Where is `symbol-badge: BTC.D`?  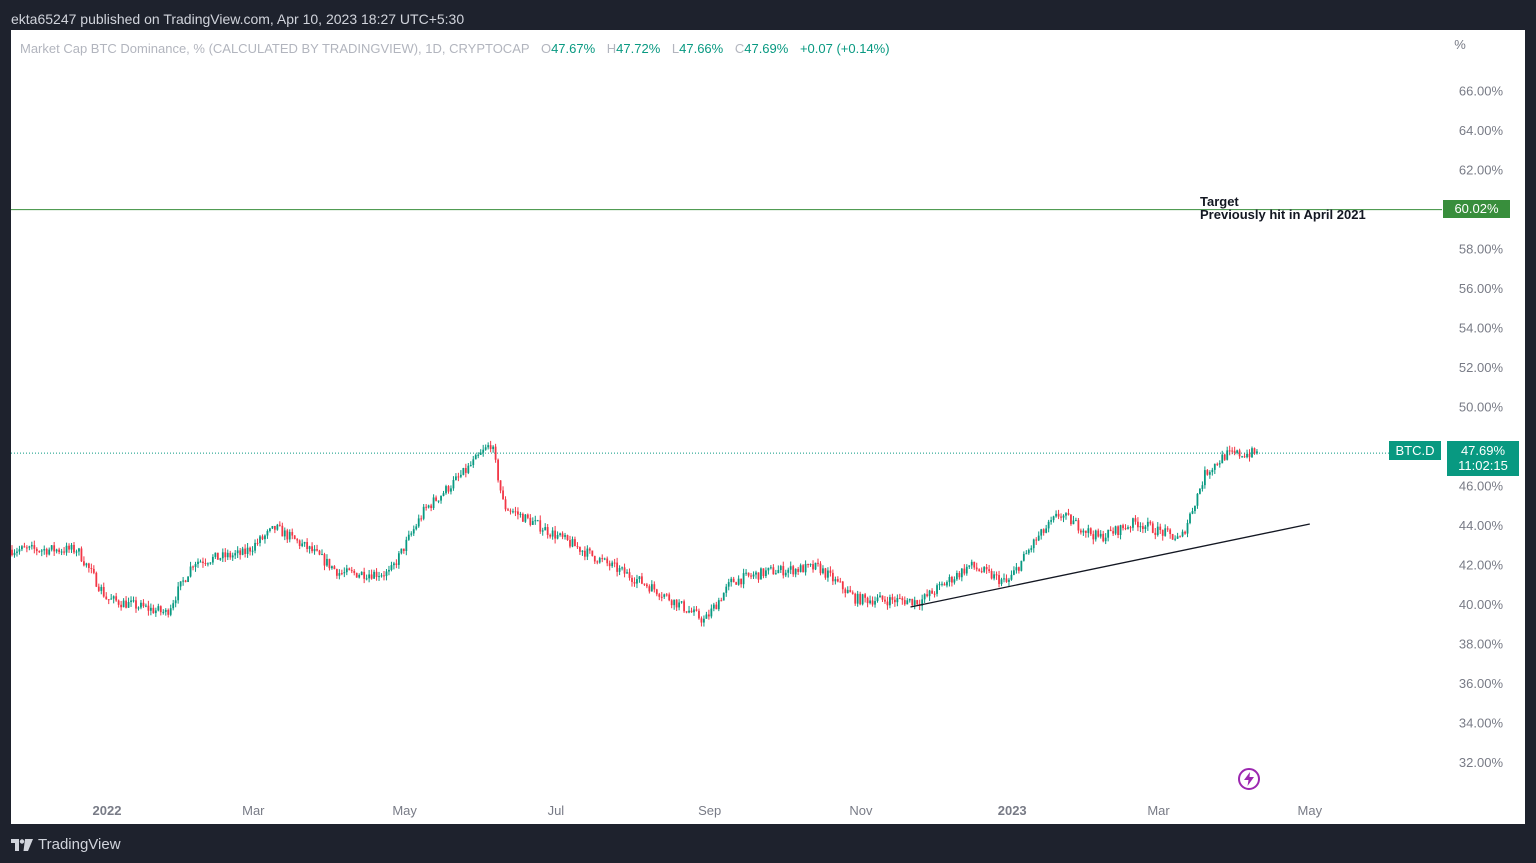 symbol-badge: BTC.D is located at coordinates (1415, 450).